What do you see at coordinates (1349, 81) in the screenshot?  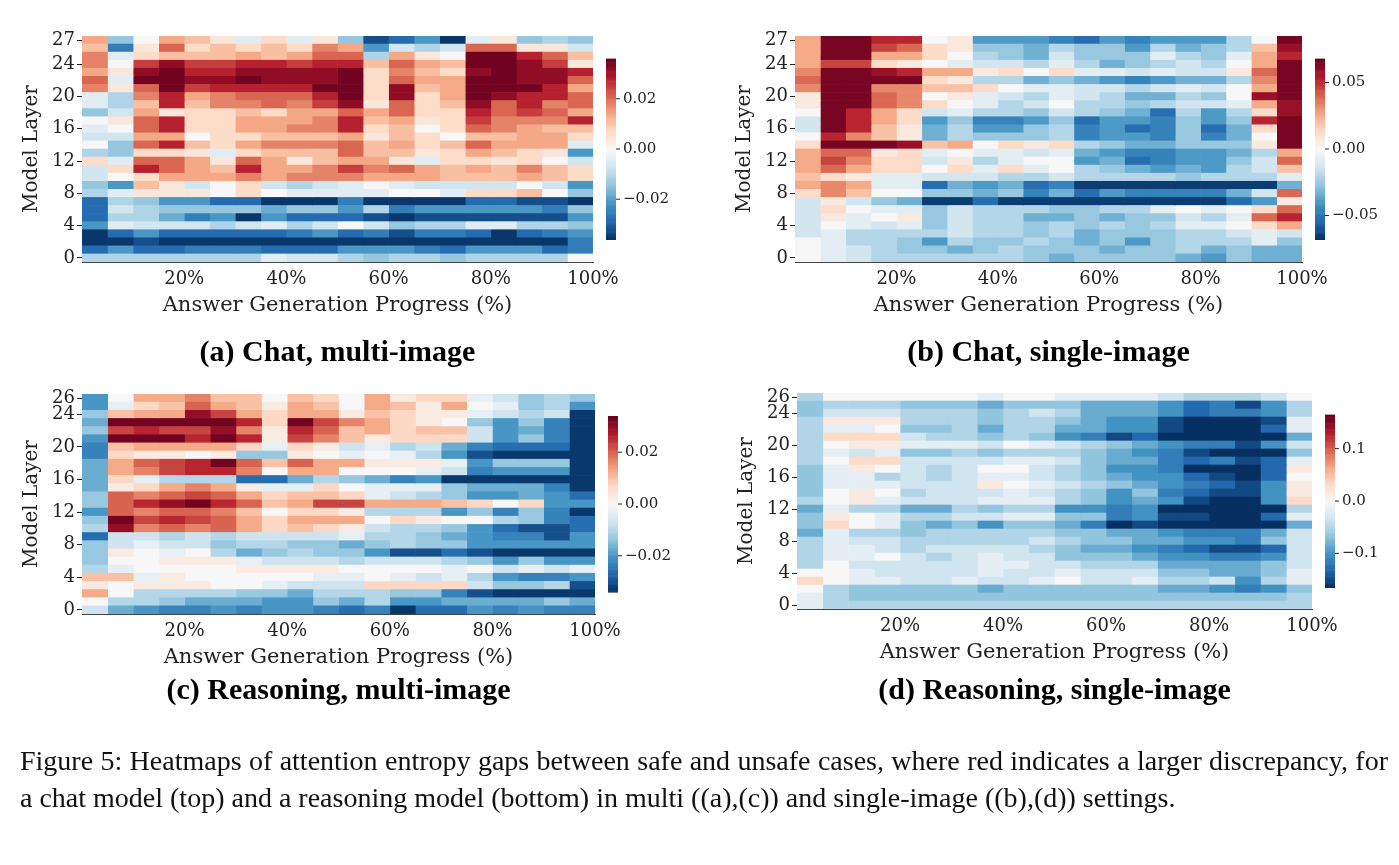 I see `color-bar-label: 0.05` at bounding box center [1349, 81].